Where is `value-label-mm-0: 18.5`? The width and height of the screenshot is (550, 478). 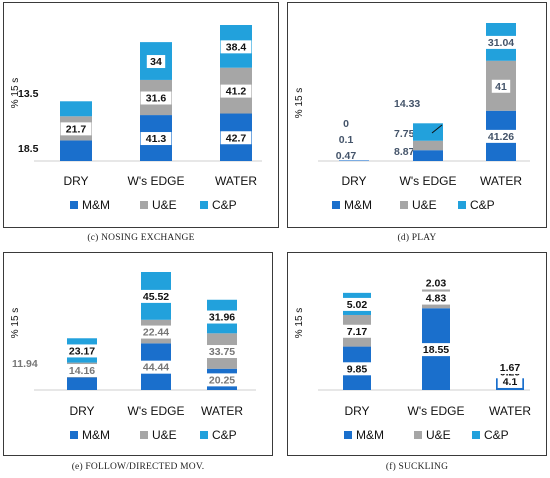 value-label-mm-0: 18.5 is located at coordinates (28, 149).